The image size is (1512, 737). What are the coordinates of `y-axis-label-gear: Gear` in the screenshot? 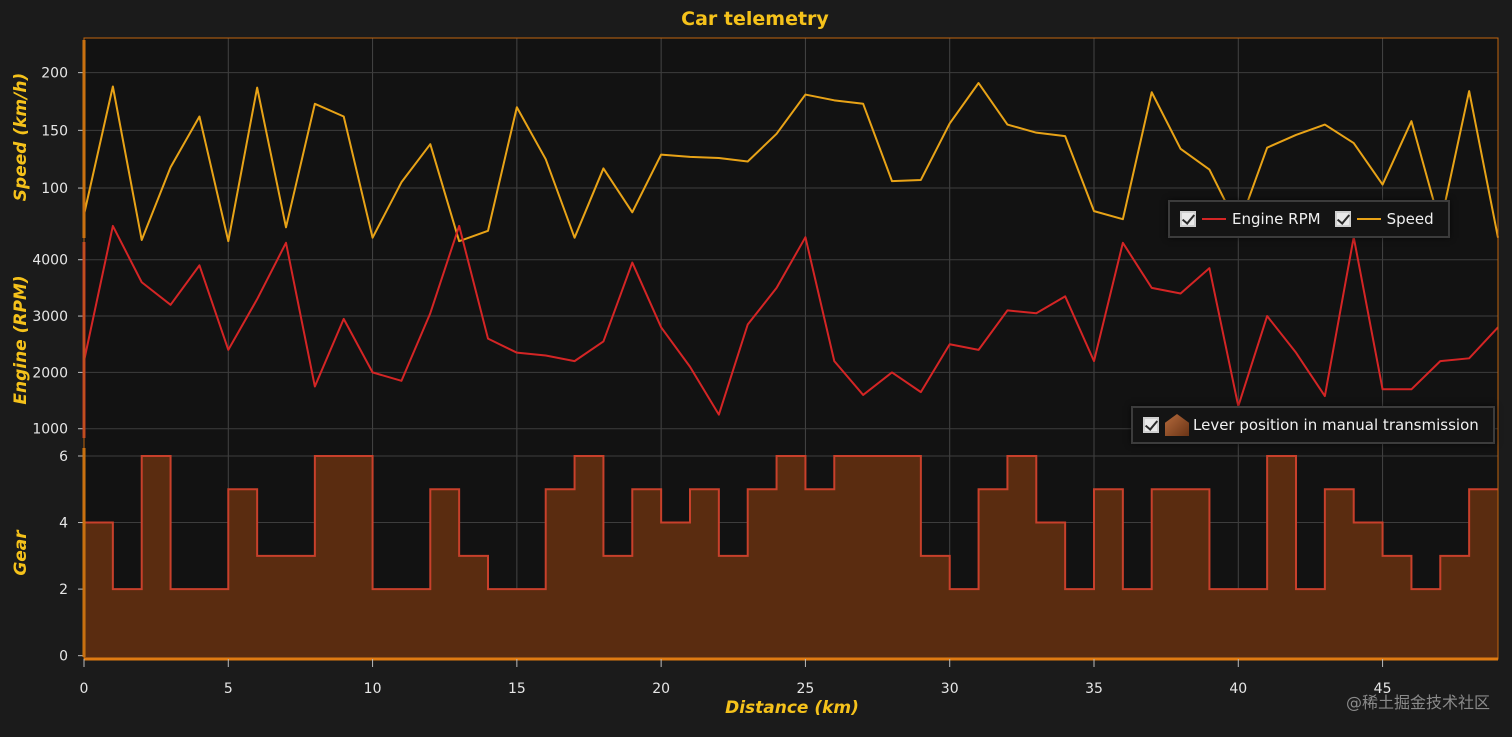 It's located at (21, 552).